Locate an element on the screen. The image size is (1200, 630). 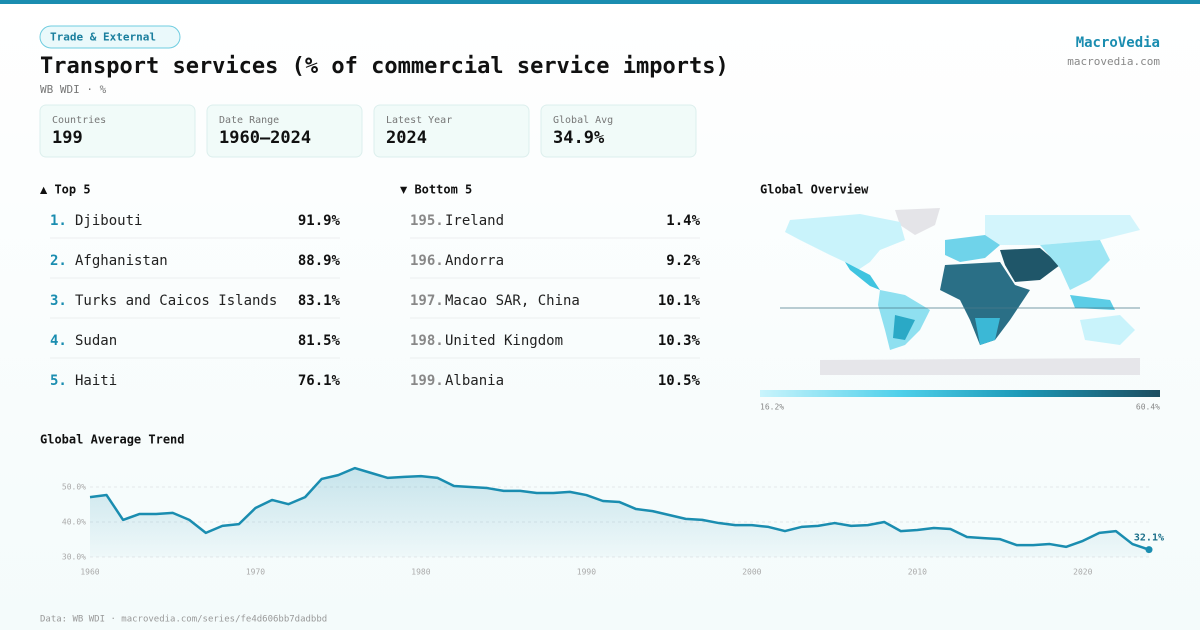
country-value: 81.5% is located at coordinates (319, 341).